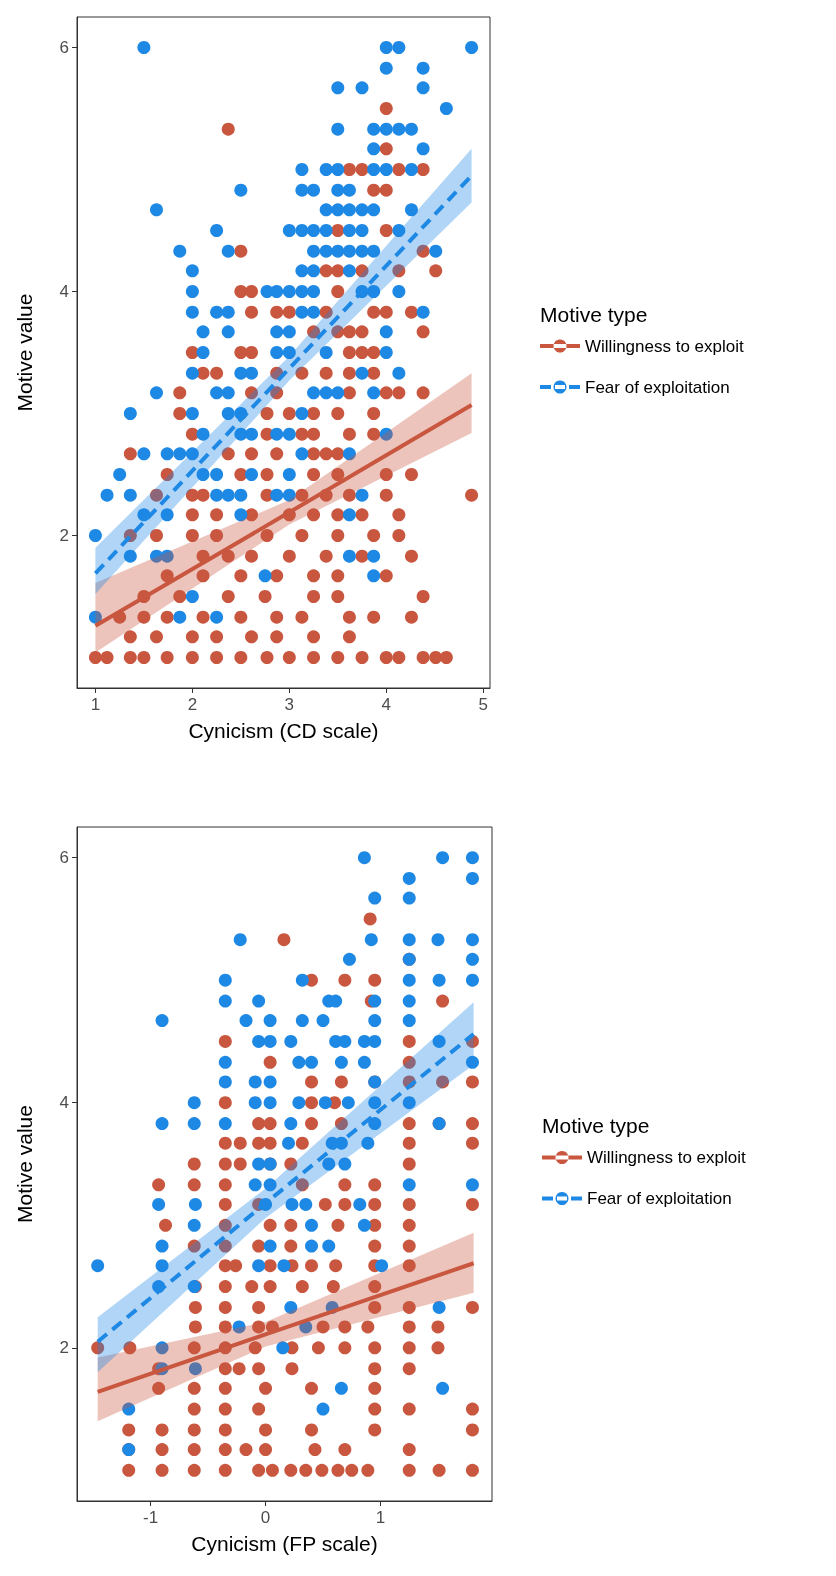 The image size is (836, 1576). What do you see at coordinates (283, 730) in the screenshot?
I see `x-axis-title: Cynicism (CD scale)` at bounding box center [283, 730].